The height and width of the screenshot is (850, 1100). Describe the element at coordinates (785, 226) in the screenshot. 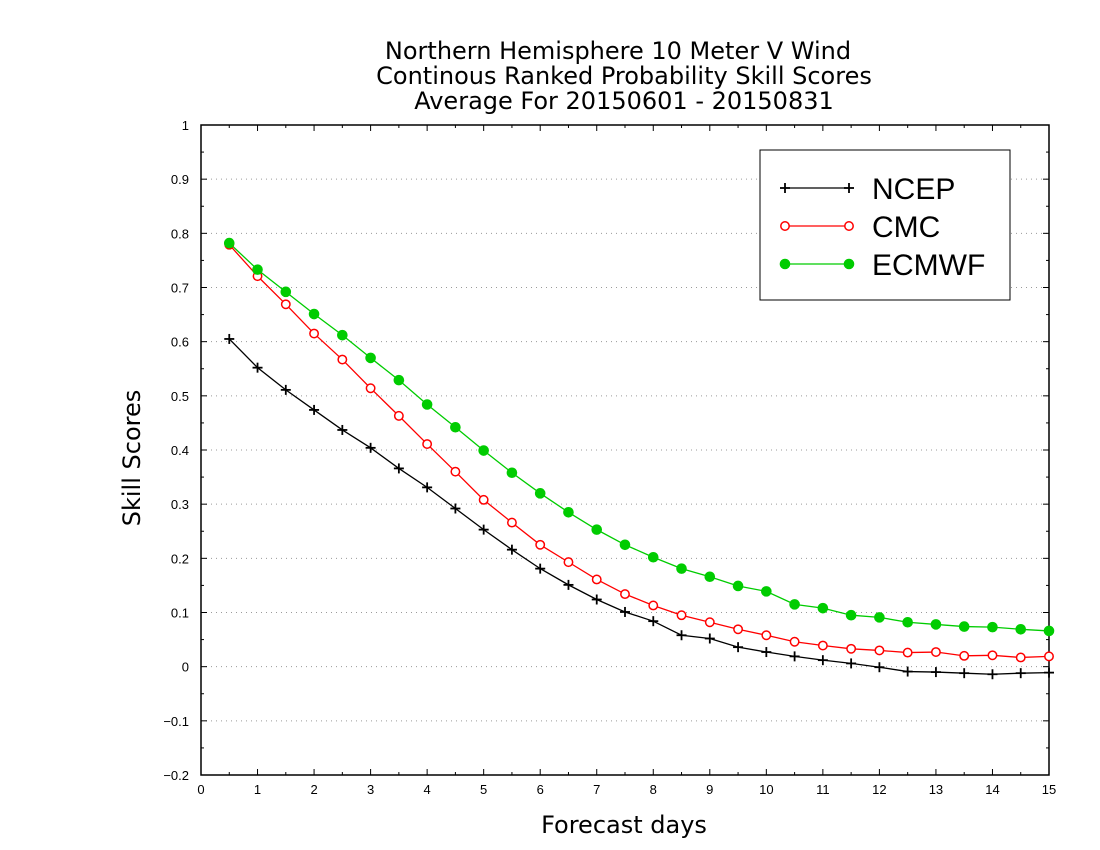

I see `legend-marker-cmc` at that location.